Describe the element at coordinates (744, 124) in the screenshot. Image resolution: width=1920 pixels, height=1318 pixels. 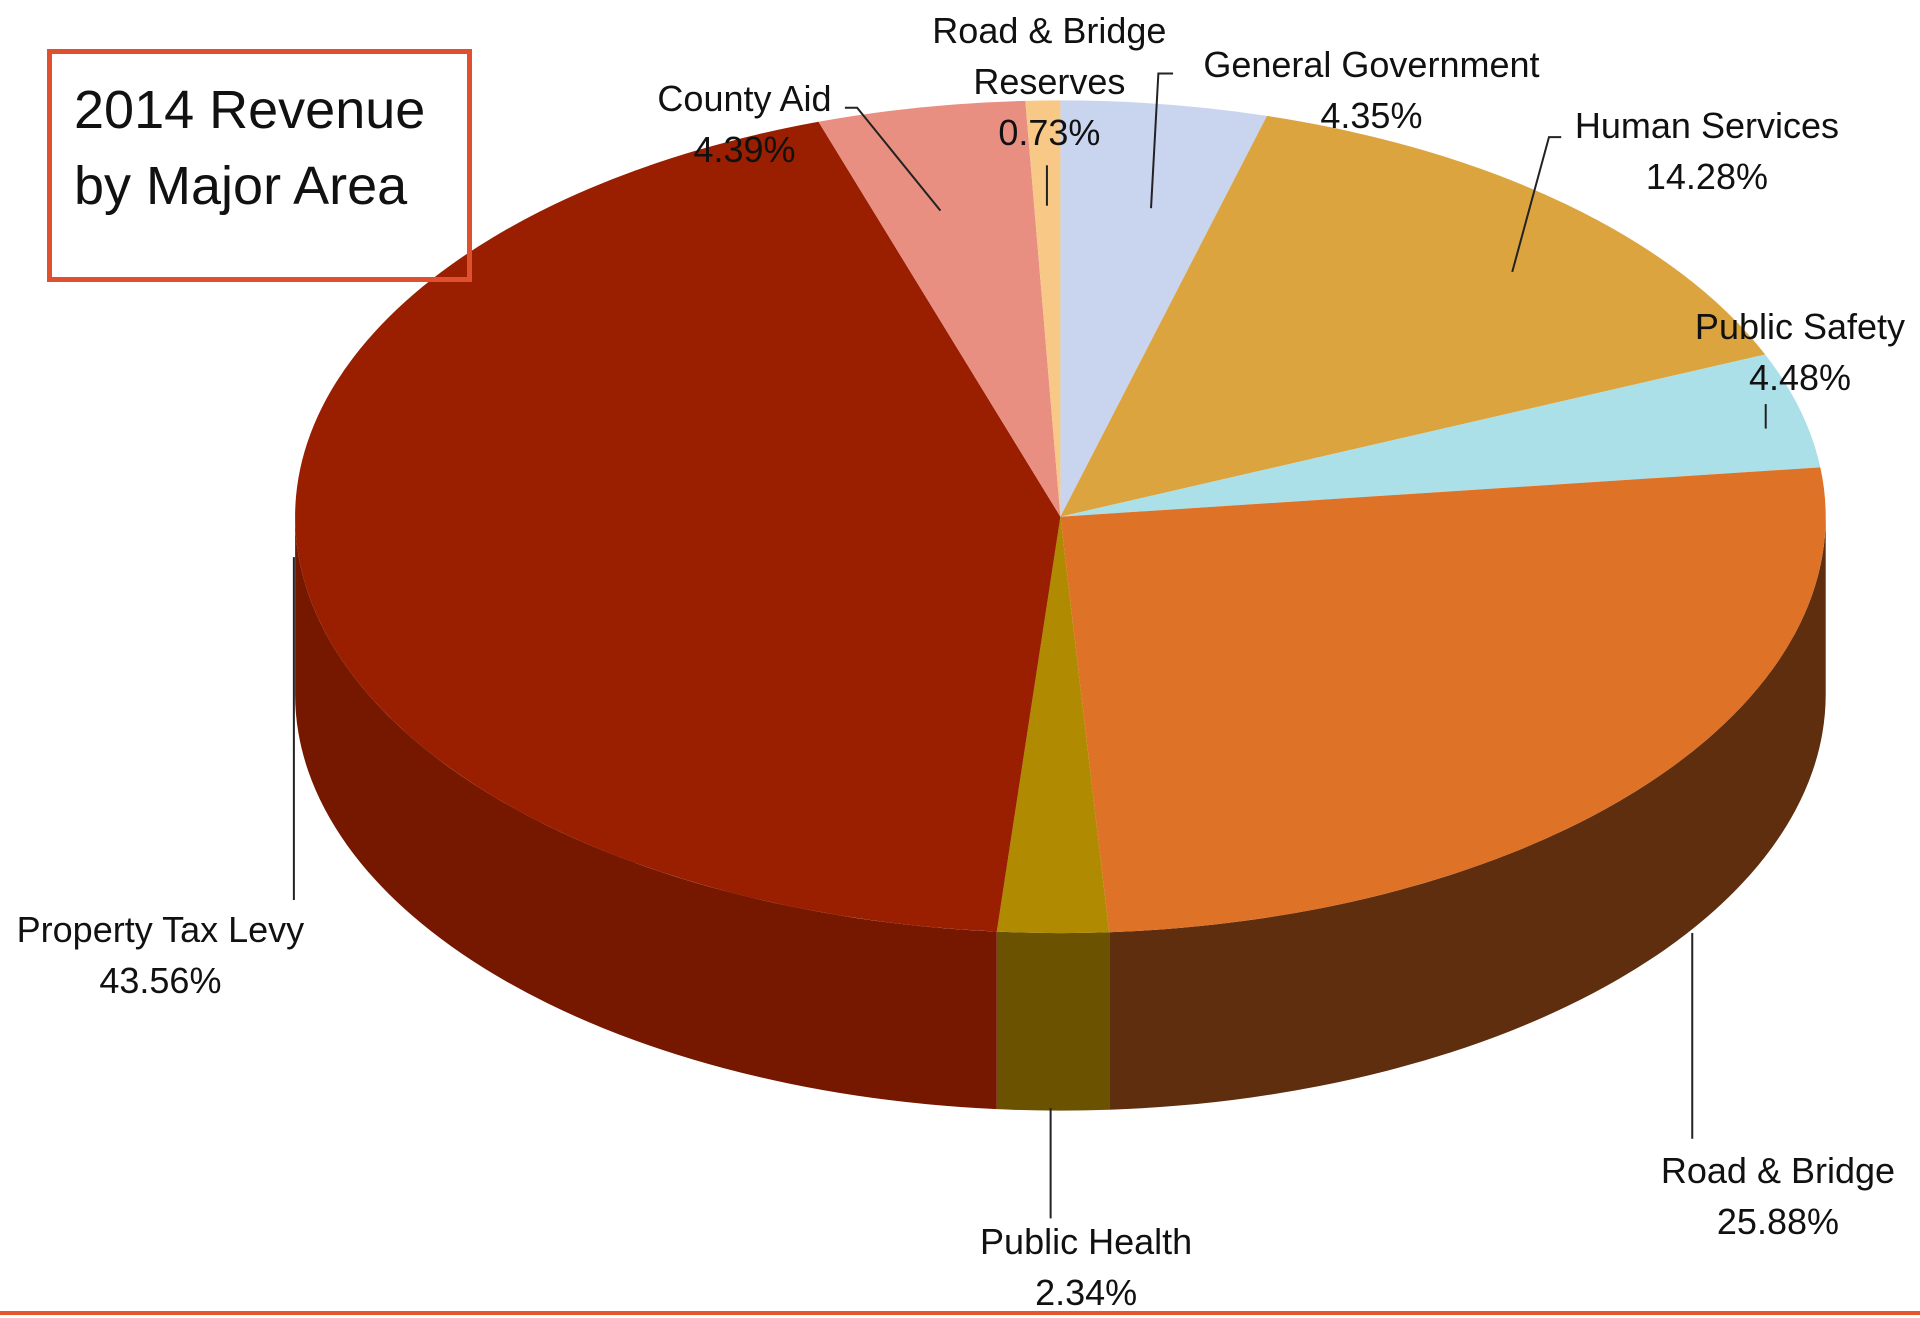
I see `slice-label: County Aid 4.39%` at that location.